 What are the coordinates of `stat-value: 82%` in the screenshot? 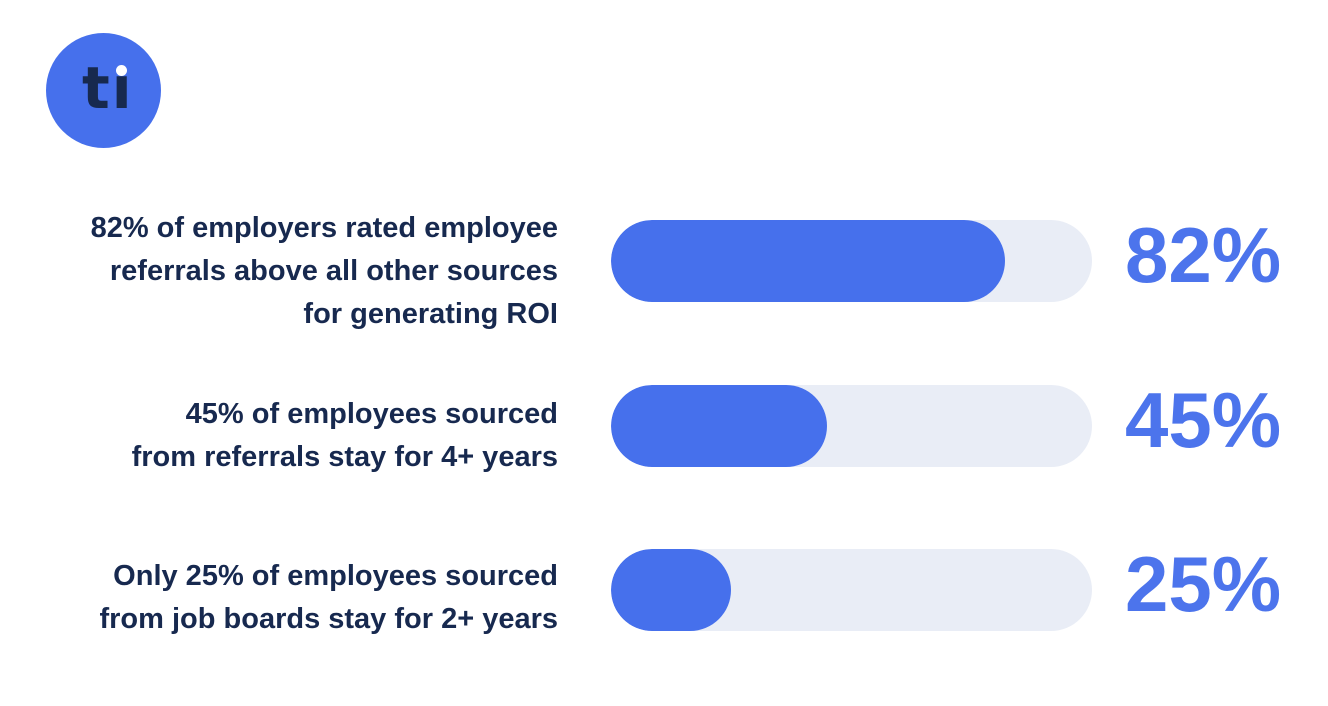 It's located at (1203, 255).